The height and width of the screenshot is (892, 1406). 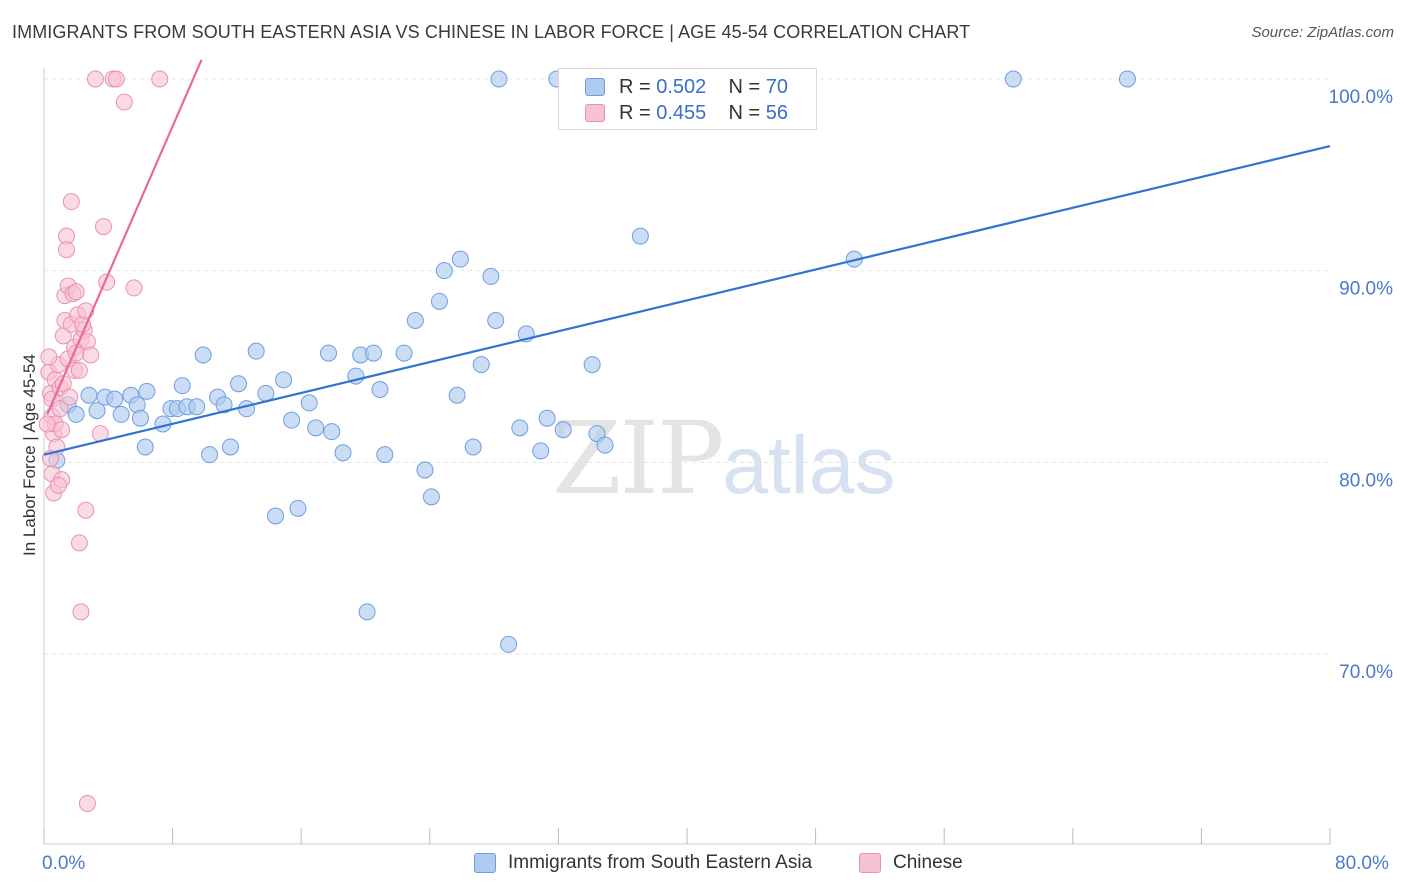 What do you see at coordinates (681, 113) in the screenshot?
I see `legend-r-value: 0.455` at bounding box center [681, 113].